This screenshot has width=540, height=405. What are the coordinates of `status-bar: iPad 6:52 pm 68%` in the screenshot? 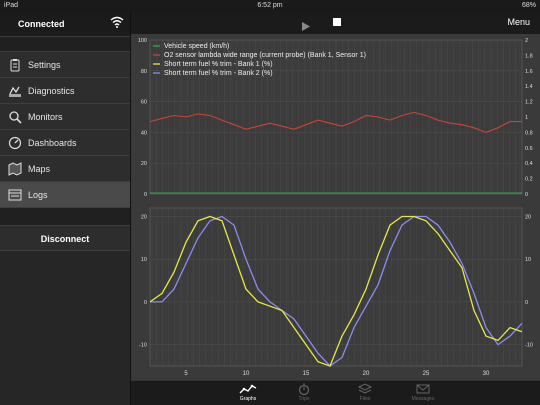 It's located at (270, 6).